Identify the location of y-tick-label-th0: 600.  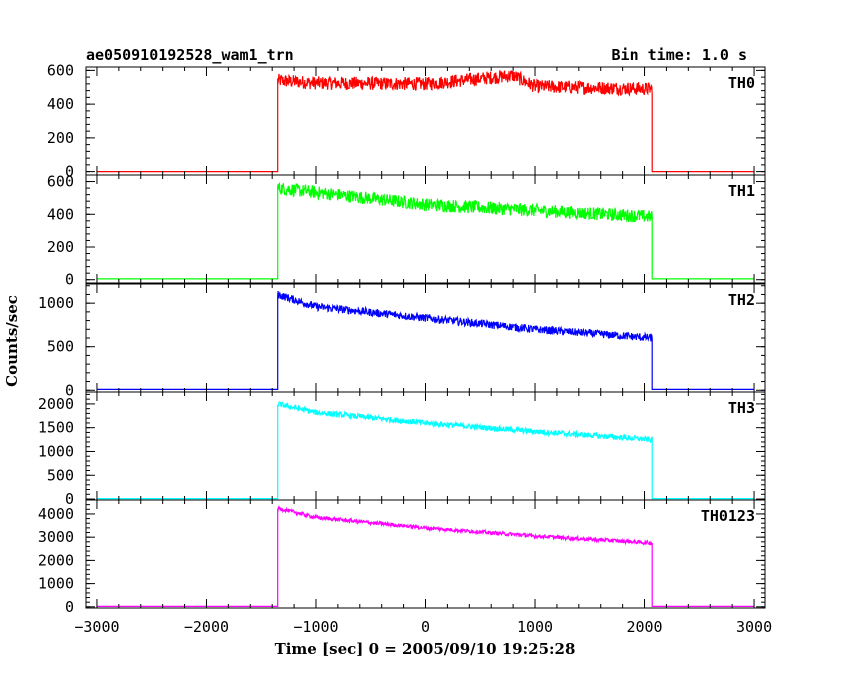
(60, 70).